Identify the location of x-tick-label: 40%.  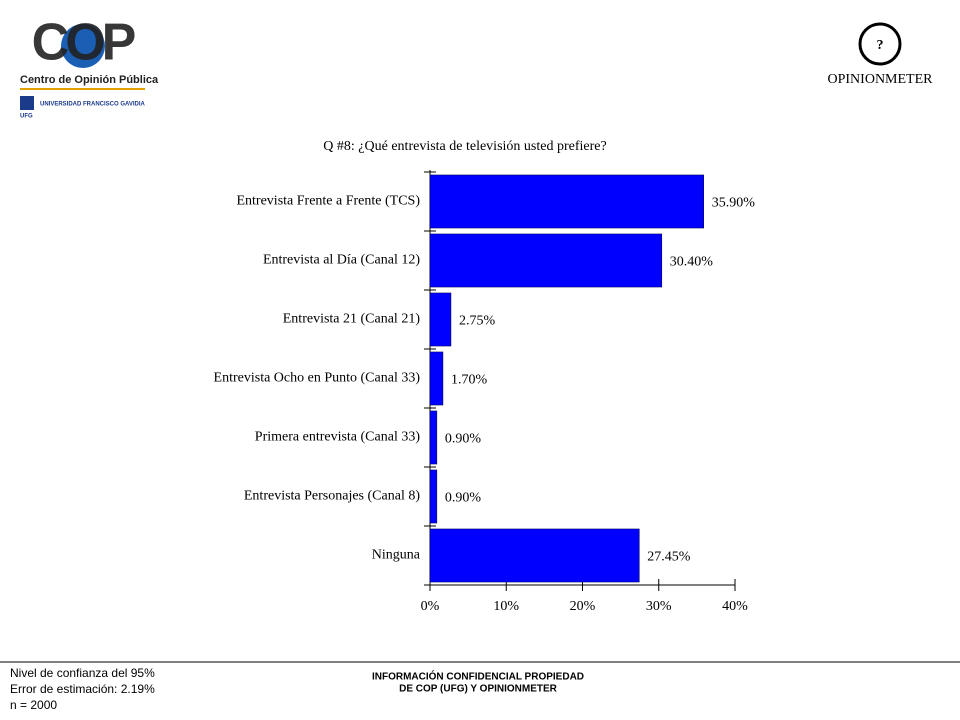
(735, 606).